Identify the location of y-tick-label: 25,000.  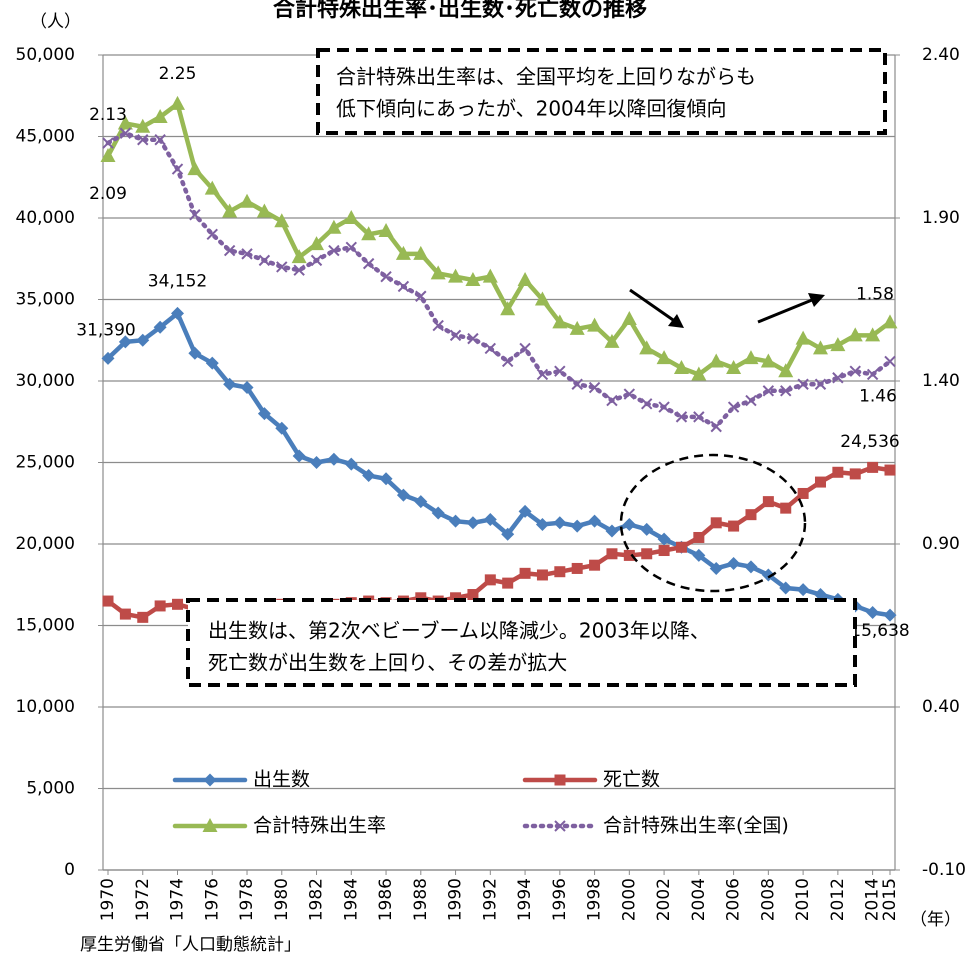
(45, 463).